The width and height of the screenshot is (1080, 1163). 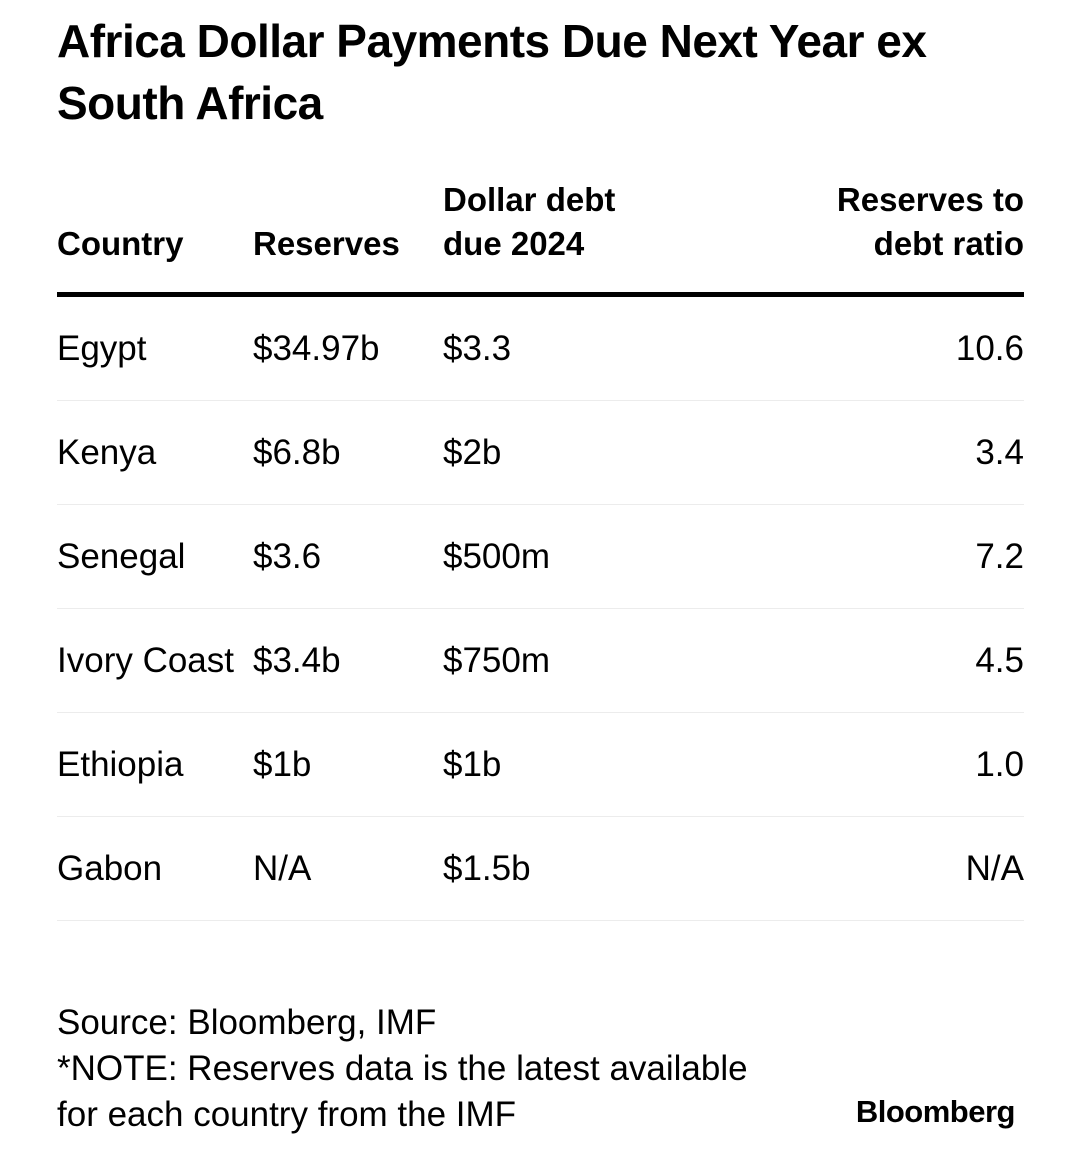 What do you see at coordinates (883, 347) in the screenshot?
I see `ratio-cell: 10.6` at bounding box center [883, 347].